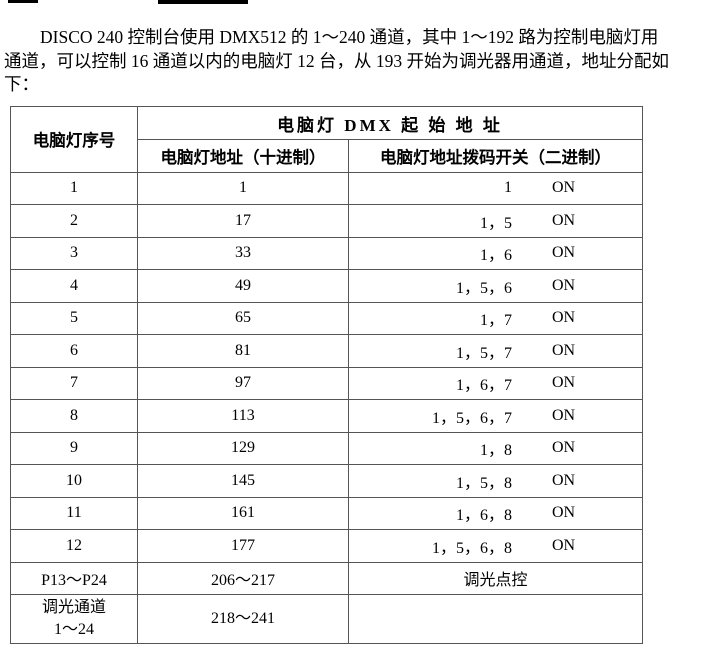 The height and width of the screenshot is (660, 703). Describe the element at coordinates (483, 483) in the screenshot. I see `switch-bits: 1，5，8` at that location.